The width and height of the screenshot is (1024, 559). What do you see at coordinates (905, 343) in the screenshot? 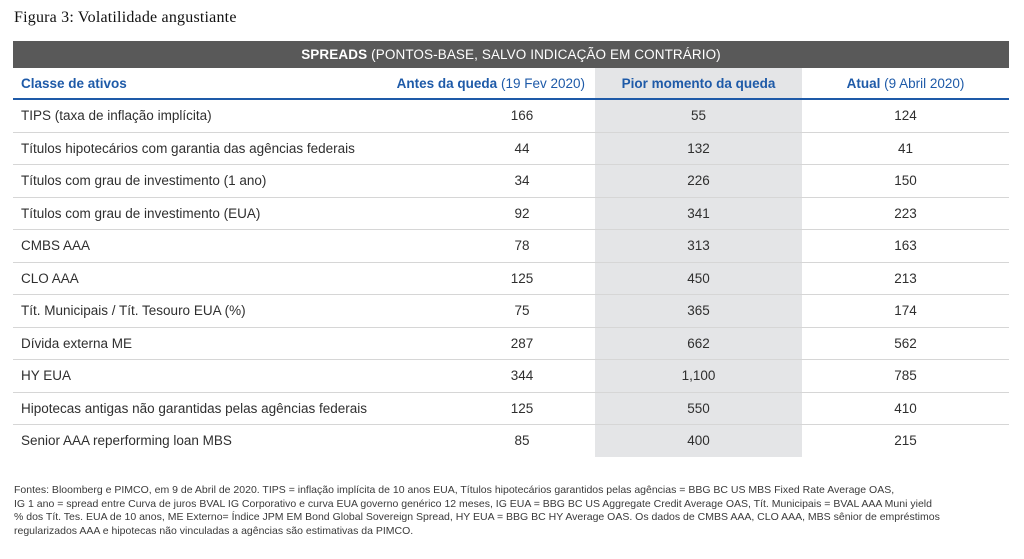
I see `value-current: 562` at bounding box center [905, 343].